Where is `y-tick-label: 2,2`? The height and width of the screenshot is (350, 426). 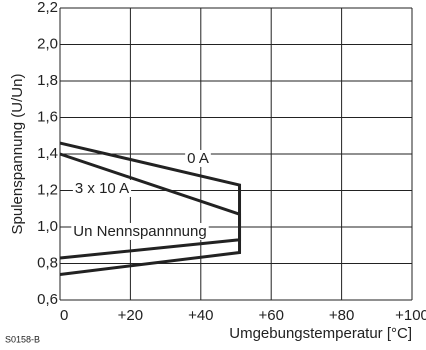 y-tick-label: 2,2 is located at coordinates (47, 8).